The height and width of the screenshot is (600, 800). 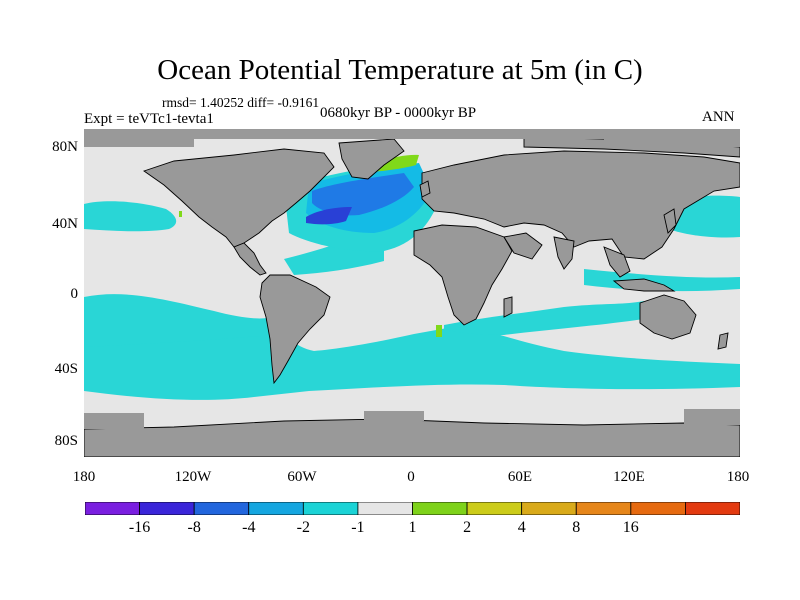 I want to click on time-period-label: 0680kyr BP - 0000kyr BP, so click(x=398, y=113).